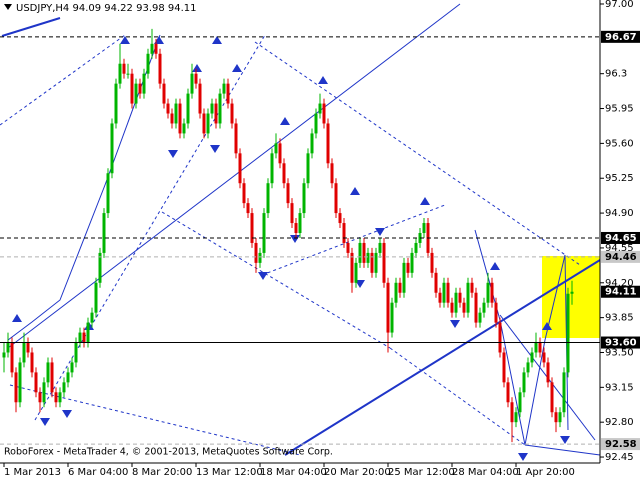 This screenshot has width=640, height=480. Describe the element at coordinates (8, 7) in the screenshot. I see `menu-icon` at that location.